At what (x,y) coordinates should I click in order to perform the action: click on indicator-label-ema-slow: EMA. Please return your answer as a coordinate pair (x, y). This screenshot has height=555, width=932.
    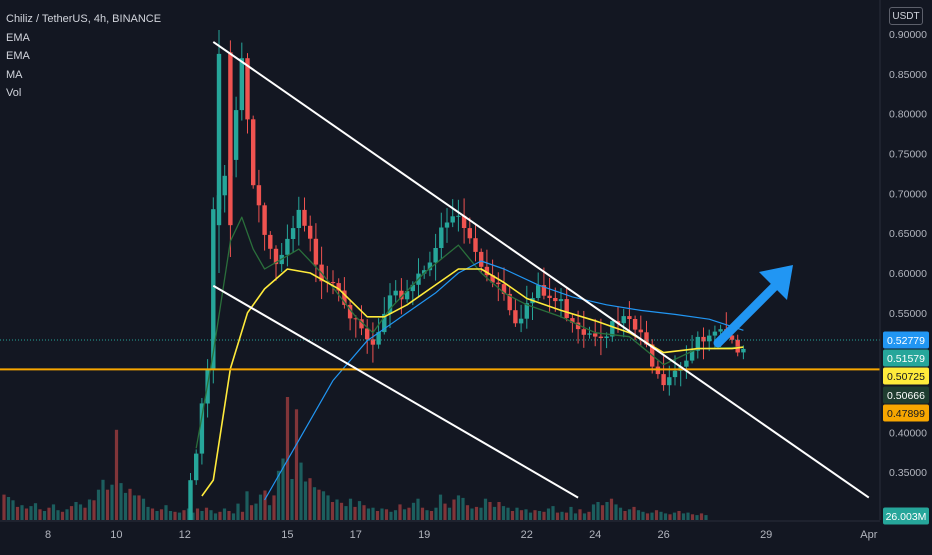
    Looking at the image, I should click on (18, 56).